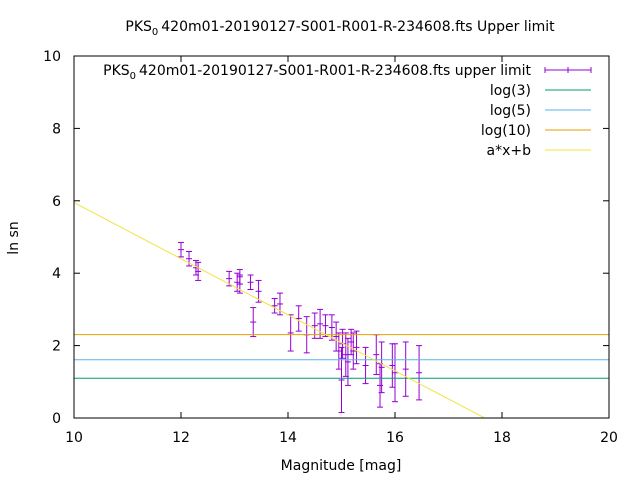 The height and width of the screenshot is (480, 640). What do you see at coordinates (540, 91) in the screenshot?
I see `legend-entry: log(3)` at bounding box center [540, 91].